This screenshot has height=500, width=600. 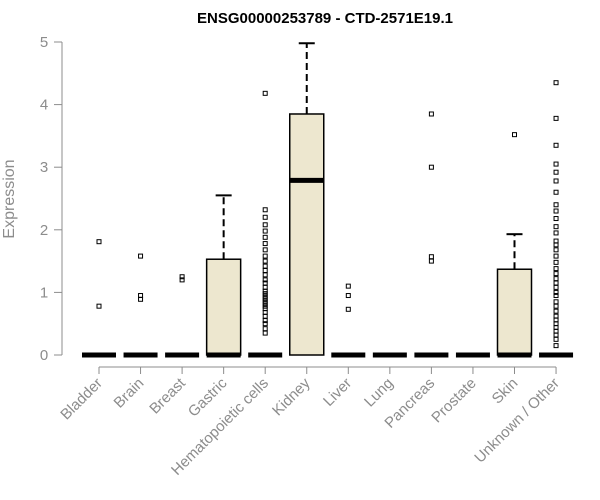 What do you see at coordinates (167, 395) in the screenshot?
I see `x-tick-label-2: Breast` at bounding box center [167, 395].